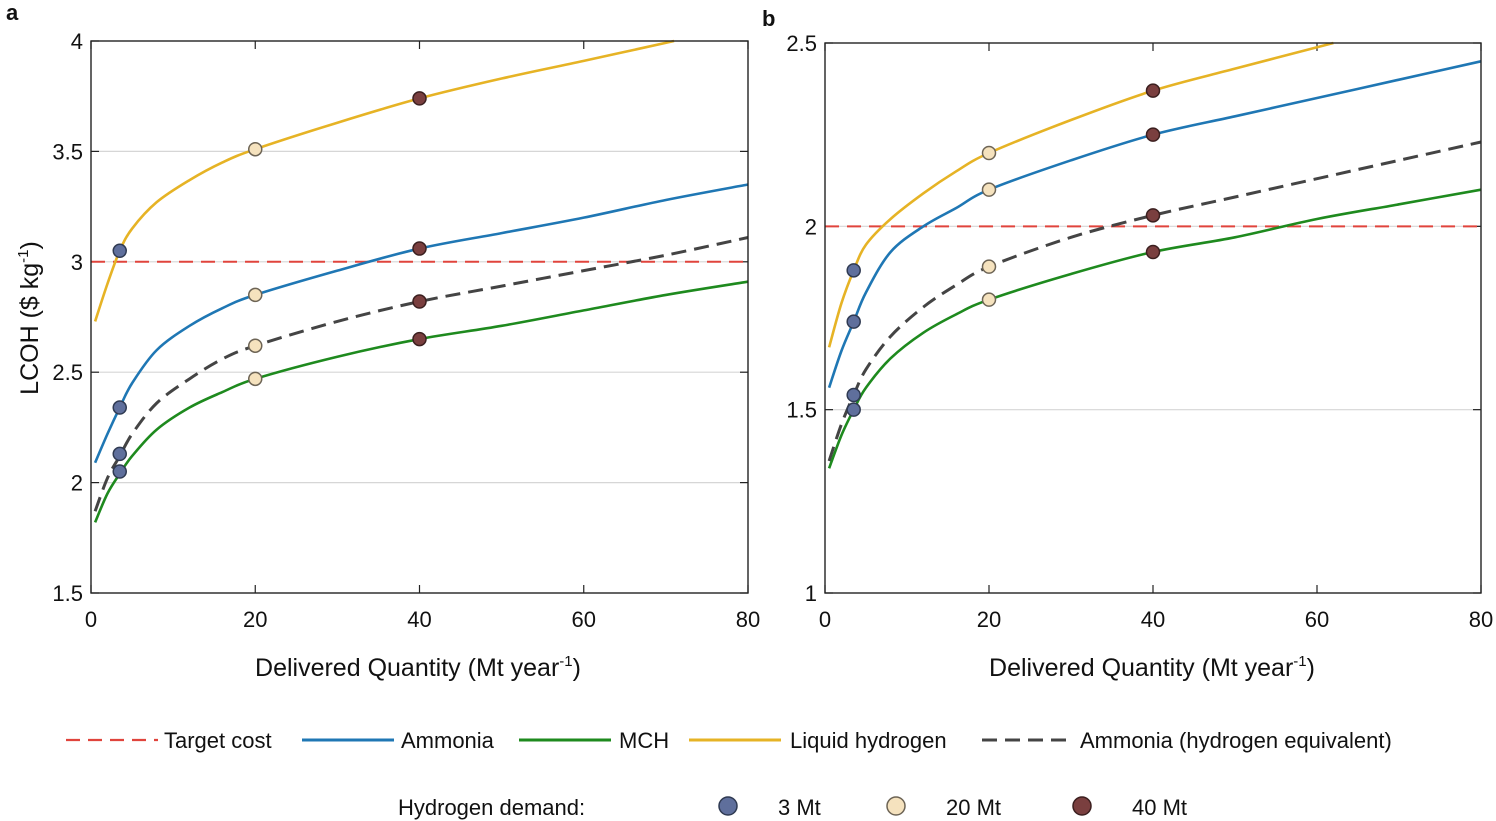 The image size is (1496, 821). What do you see at coordinates (29, 318) in the screenshot?
I see `y-axis-label-a: LCOH ($ kg-1)` at bounding box center [29, 318].